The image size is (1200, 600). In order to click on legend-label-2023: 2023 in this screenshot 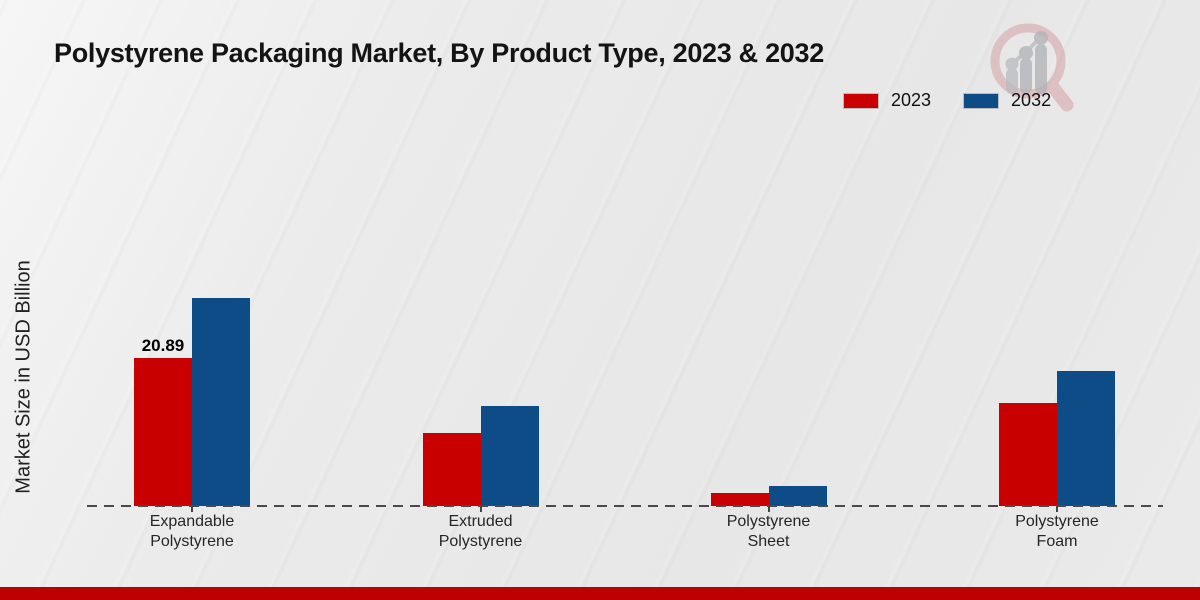, I will do `click(911, 100)`.